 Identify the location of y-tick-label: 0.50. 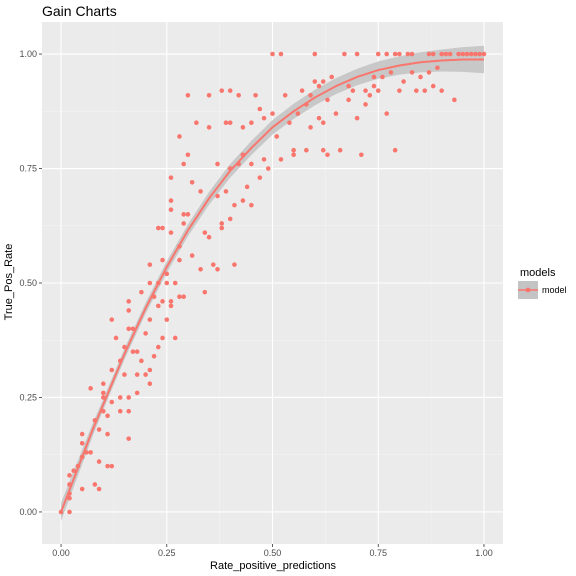
(28, 283).